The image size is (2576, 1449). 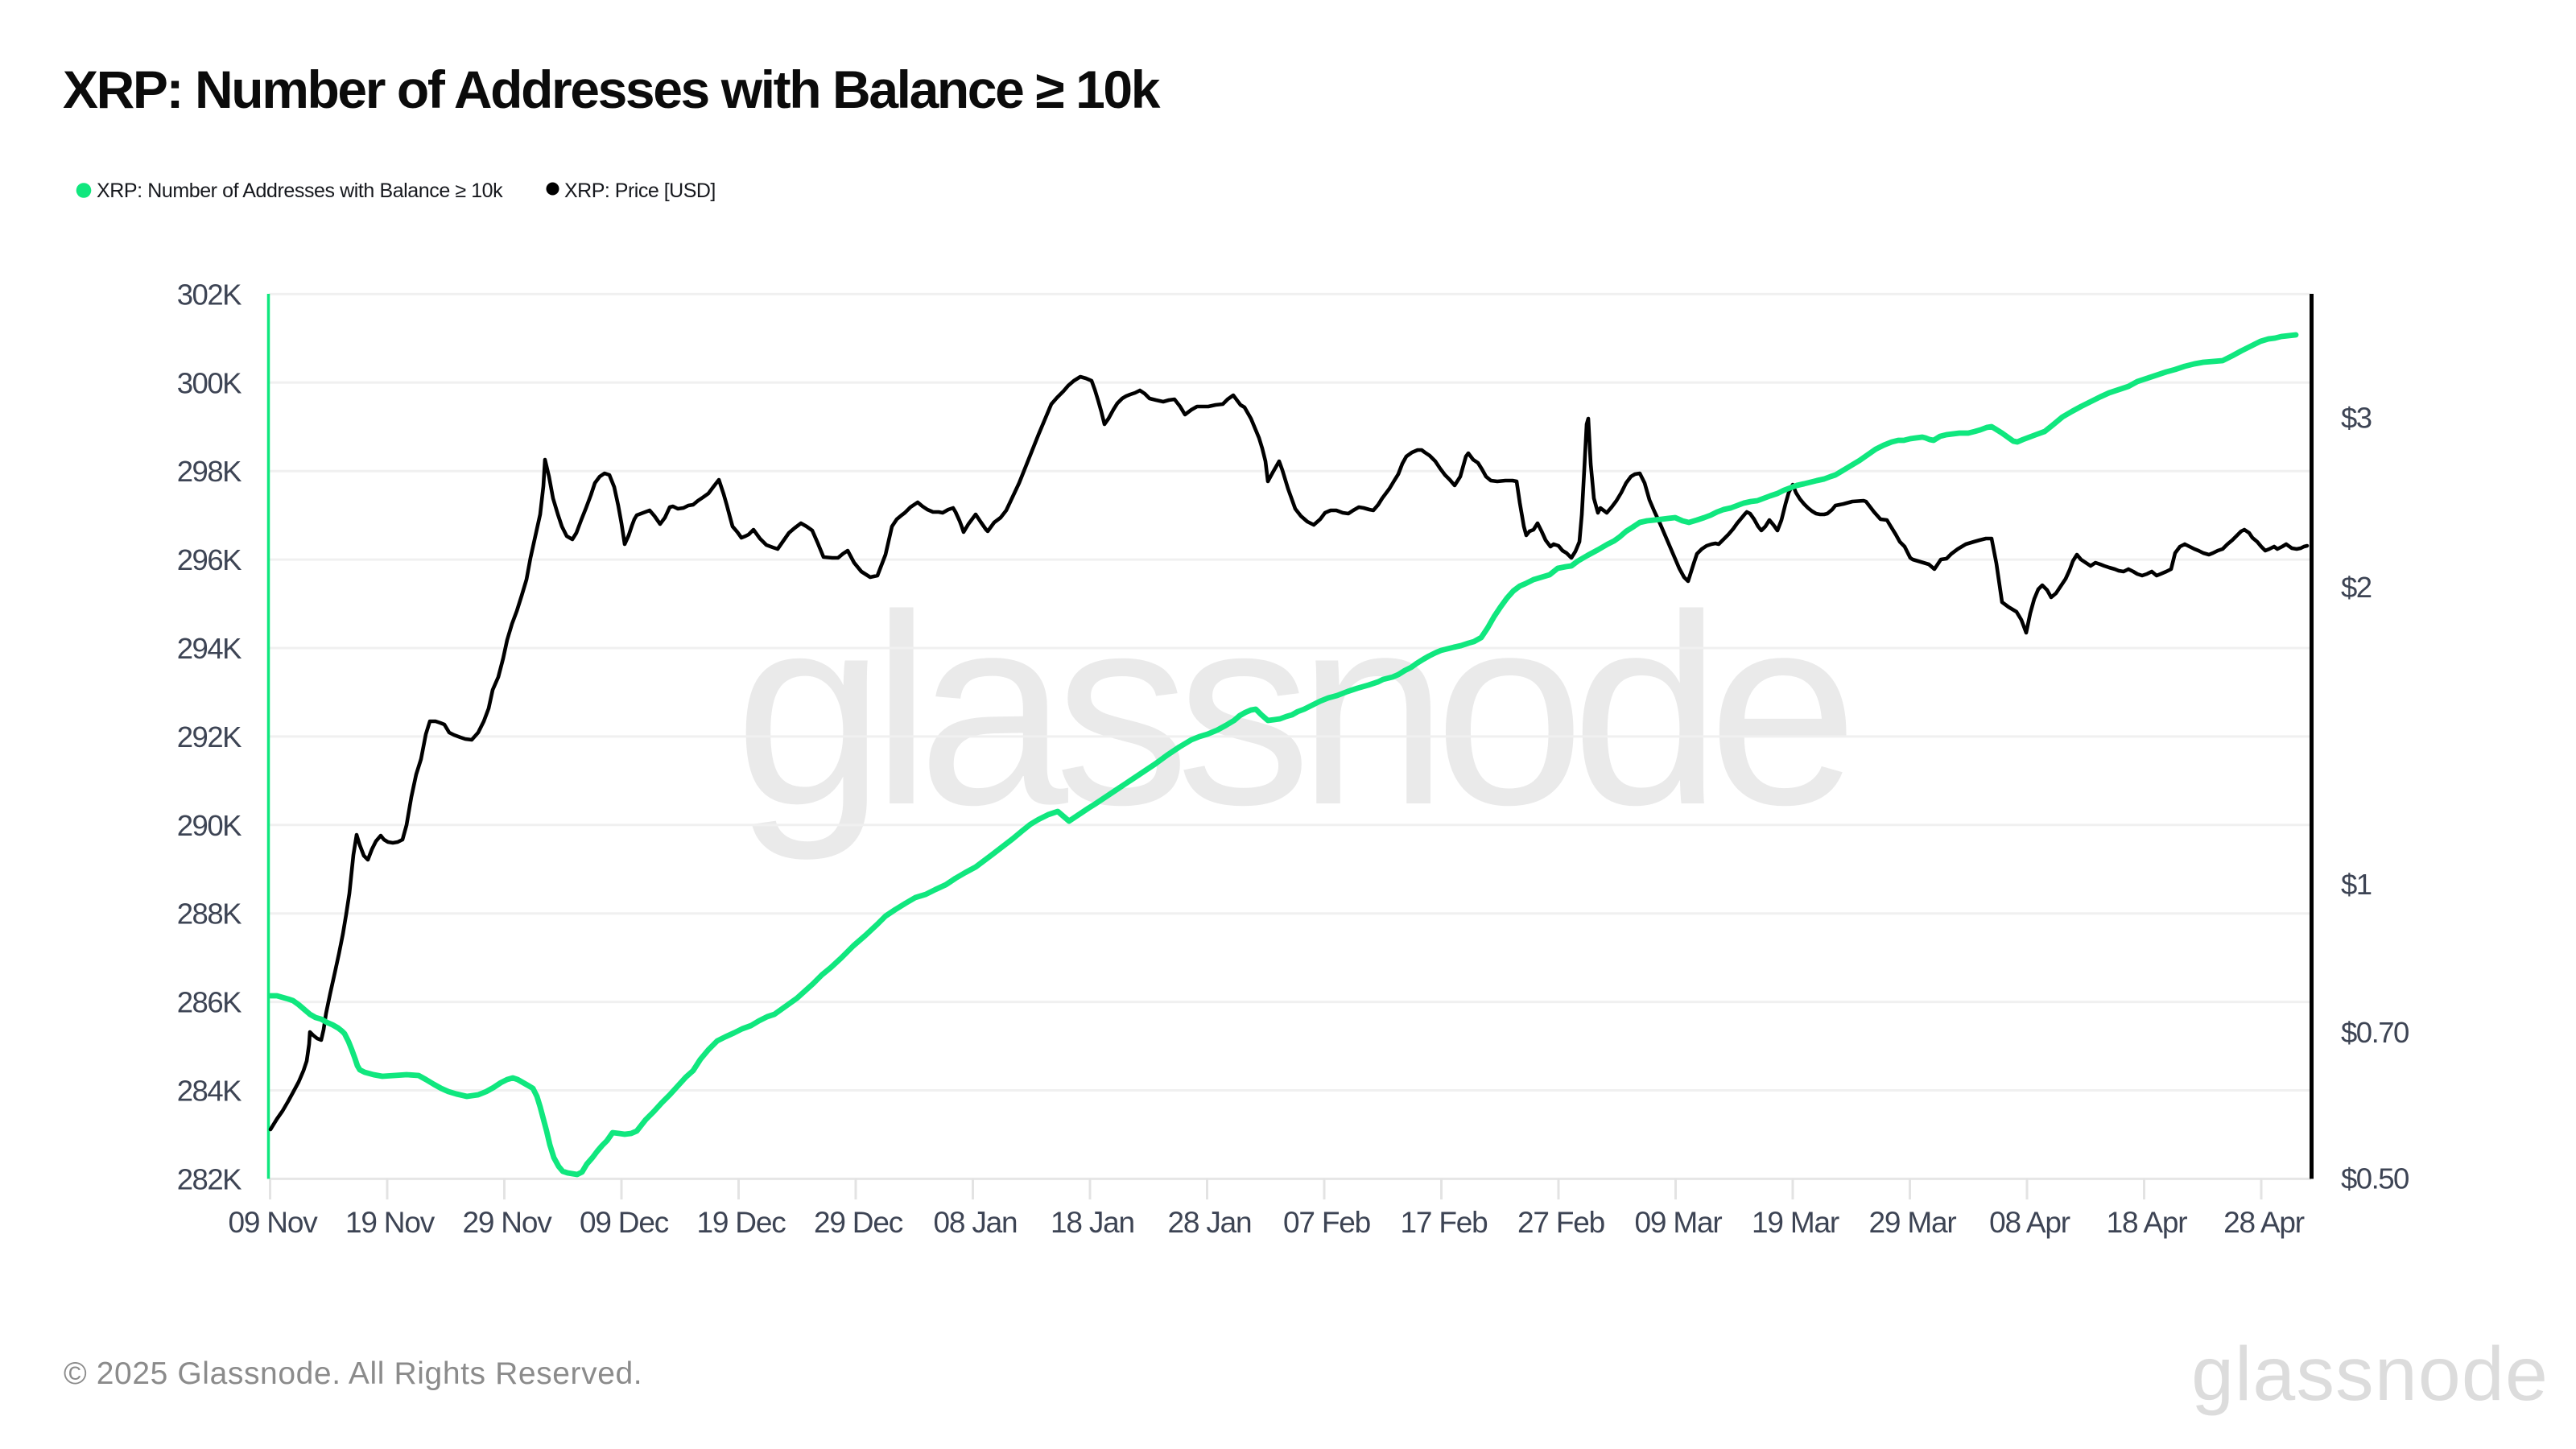 What do you see at coordinates (1679, 1222) in the screenshot?
I see `svg-text: 09 Mar` at bounding box center [1679, 1222].